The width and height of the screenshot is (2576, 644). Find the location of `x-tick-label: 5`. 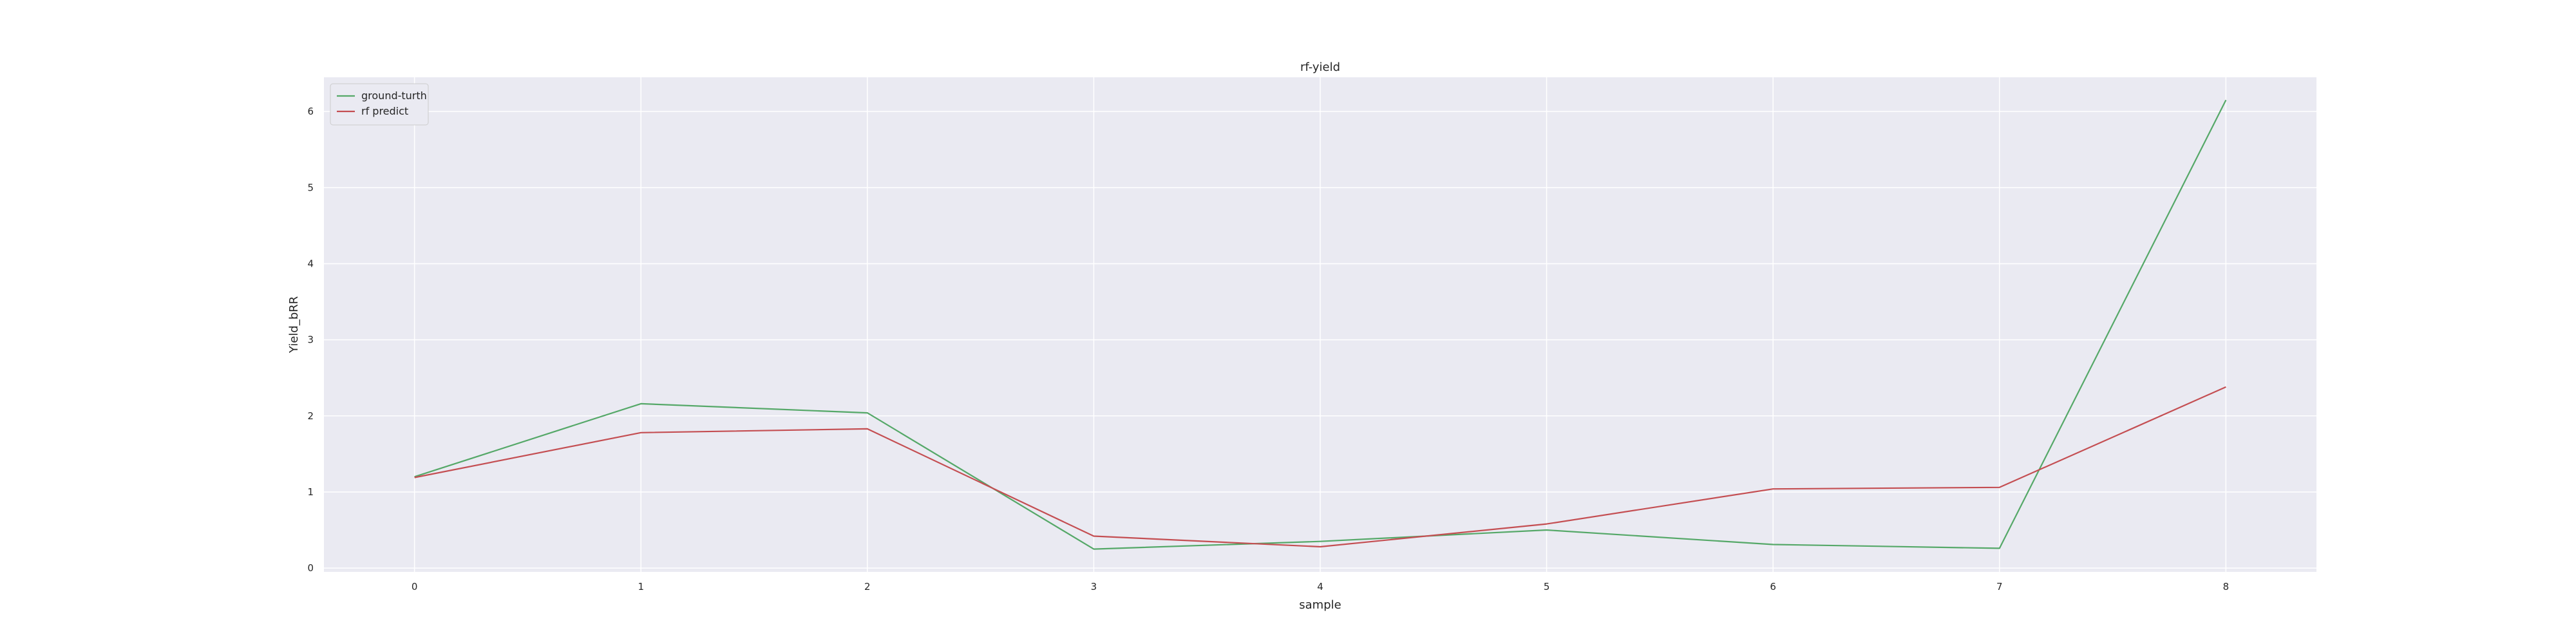

x-tick-label: 5 is located at coordinates (1547, 587).